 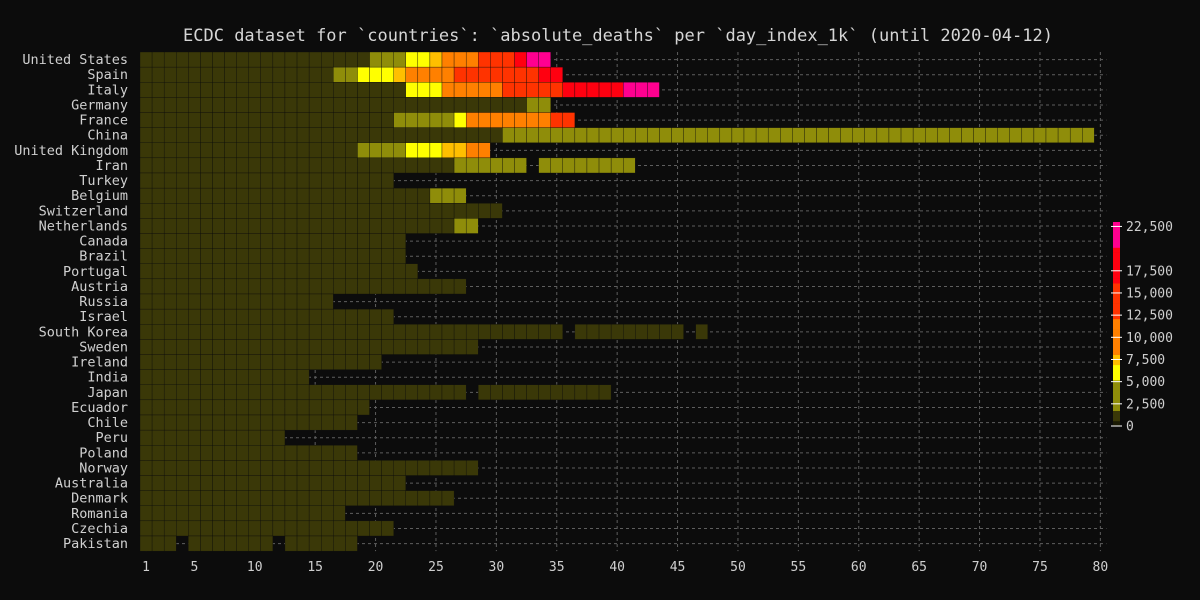 What do you see at coordinates (103, 347) in the screenshot?
I see `y-tick-label: Sweden` at bounding box center [103, 347].